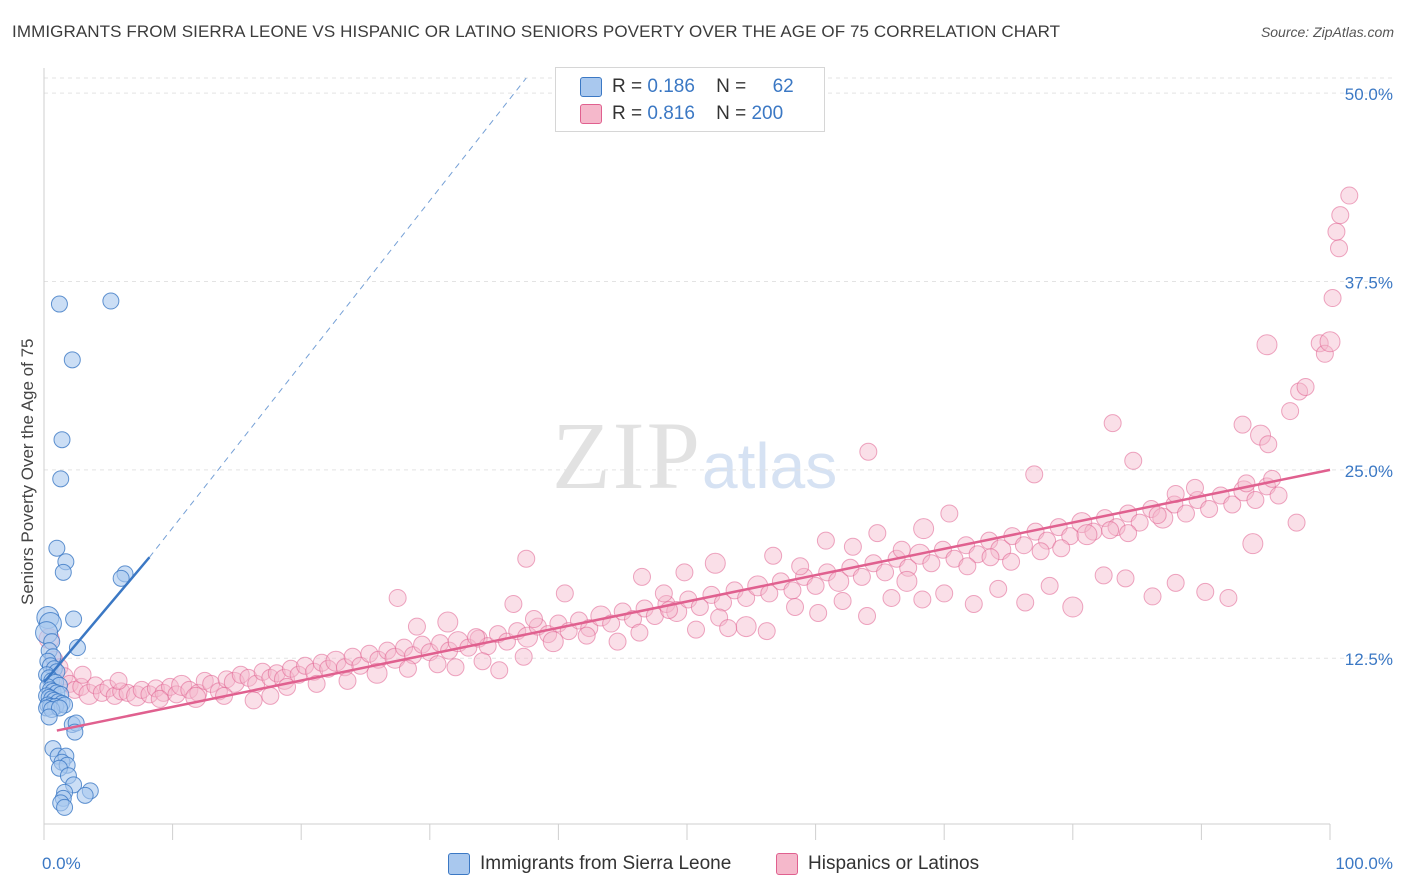  What do you see at coordinates (894, 863) in the screenshot?
I see `legend-label: Hispanics or Latinos` at bounding box center [894, 863].